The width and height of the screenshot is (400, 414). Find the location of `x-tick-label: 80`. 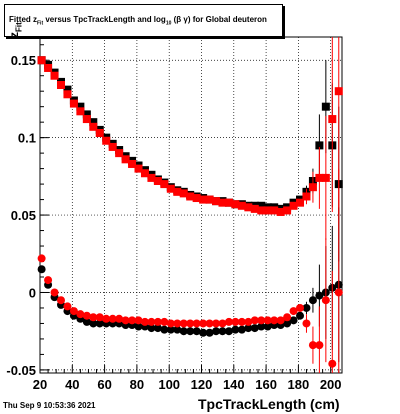

x-tick-label: 80 is located at coordinates (137, 384).